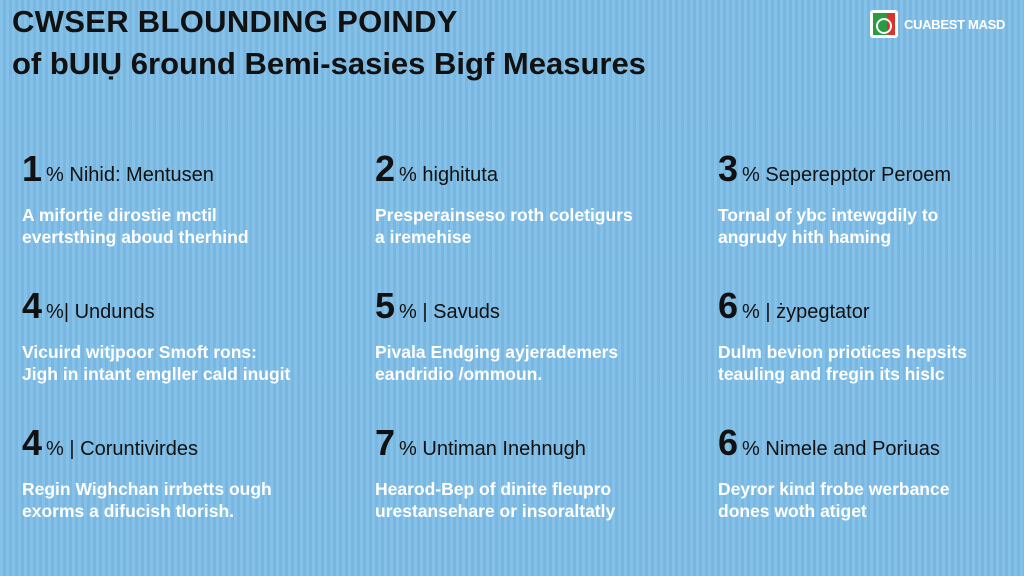 This screenshot has width=1024, height=576. Describe the element at coordinates (459, 374) in the screenshot. I see `item-description-line: eandridio /ommoun.` at that location.